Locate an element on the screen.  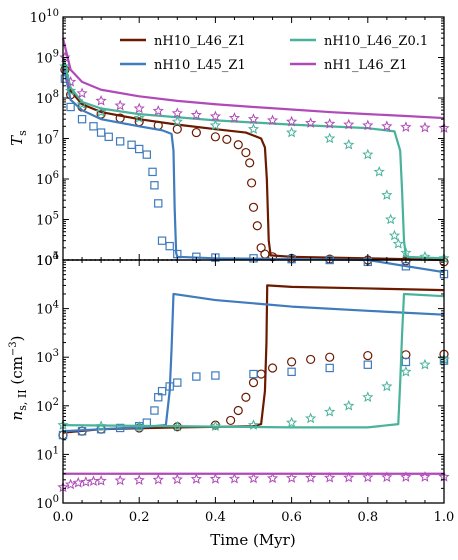
x-tick-label: 0.2 is located at coordinates (139, 517).